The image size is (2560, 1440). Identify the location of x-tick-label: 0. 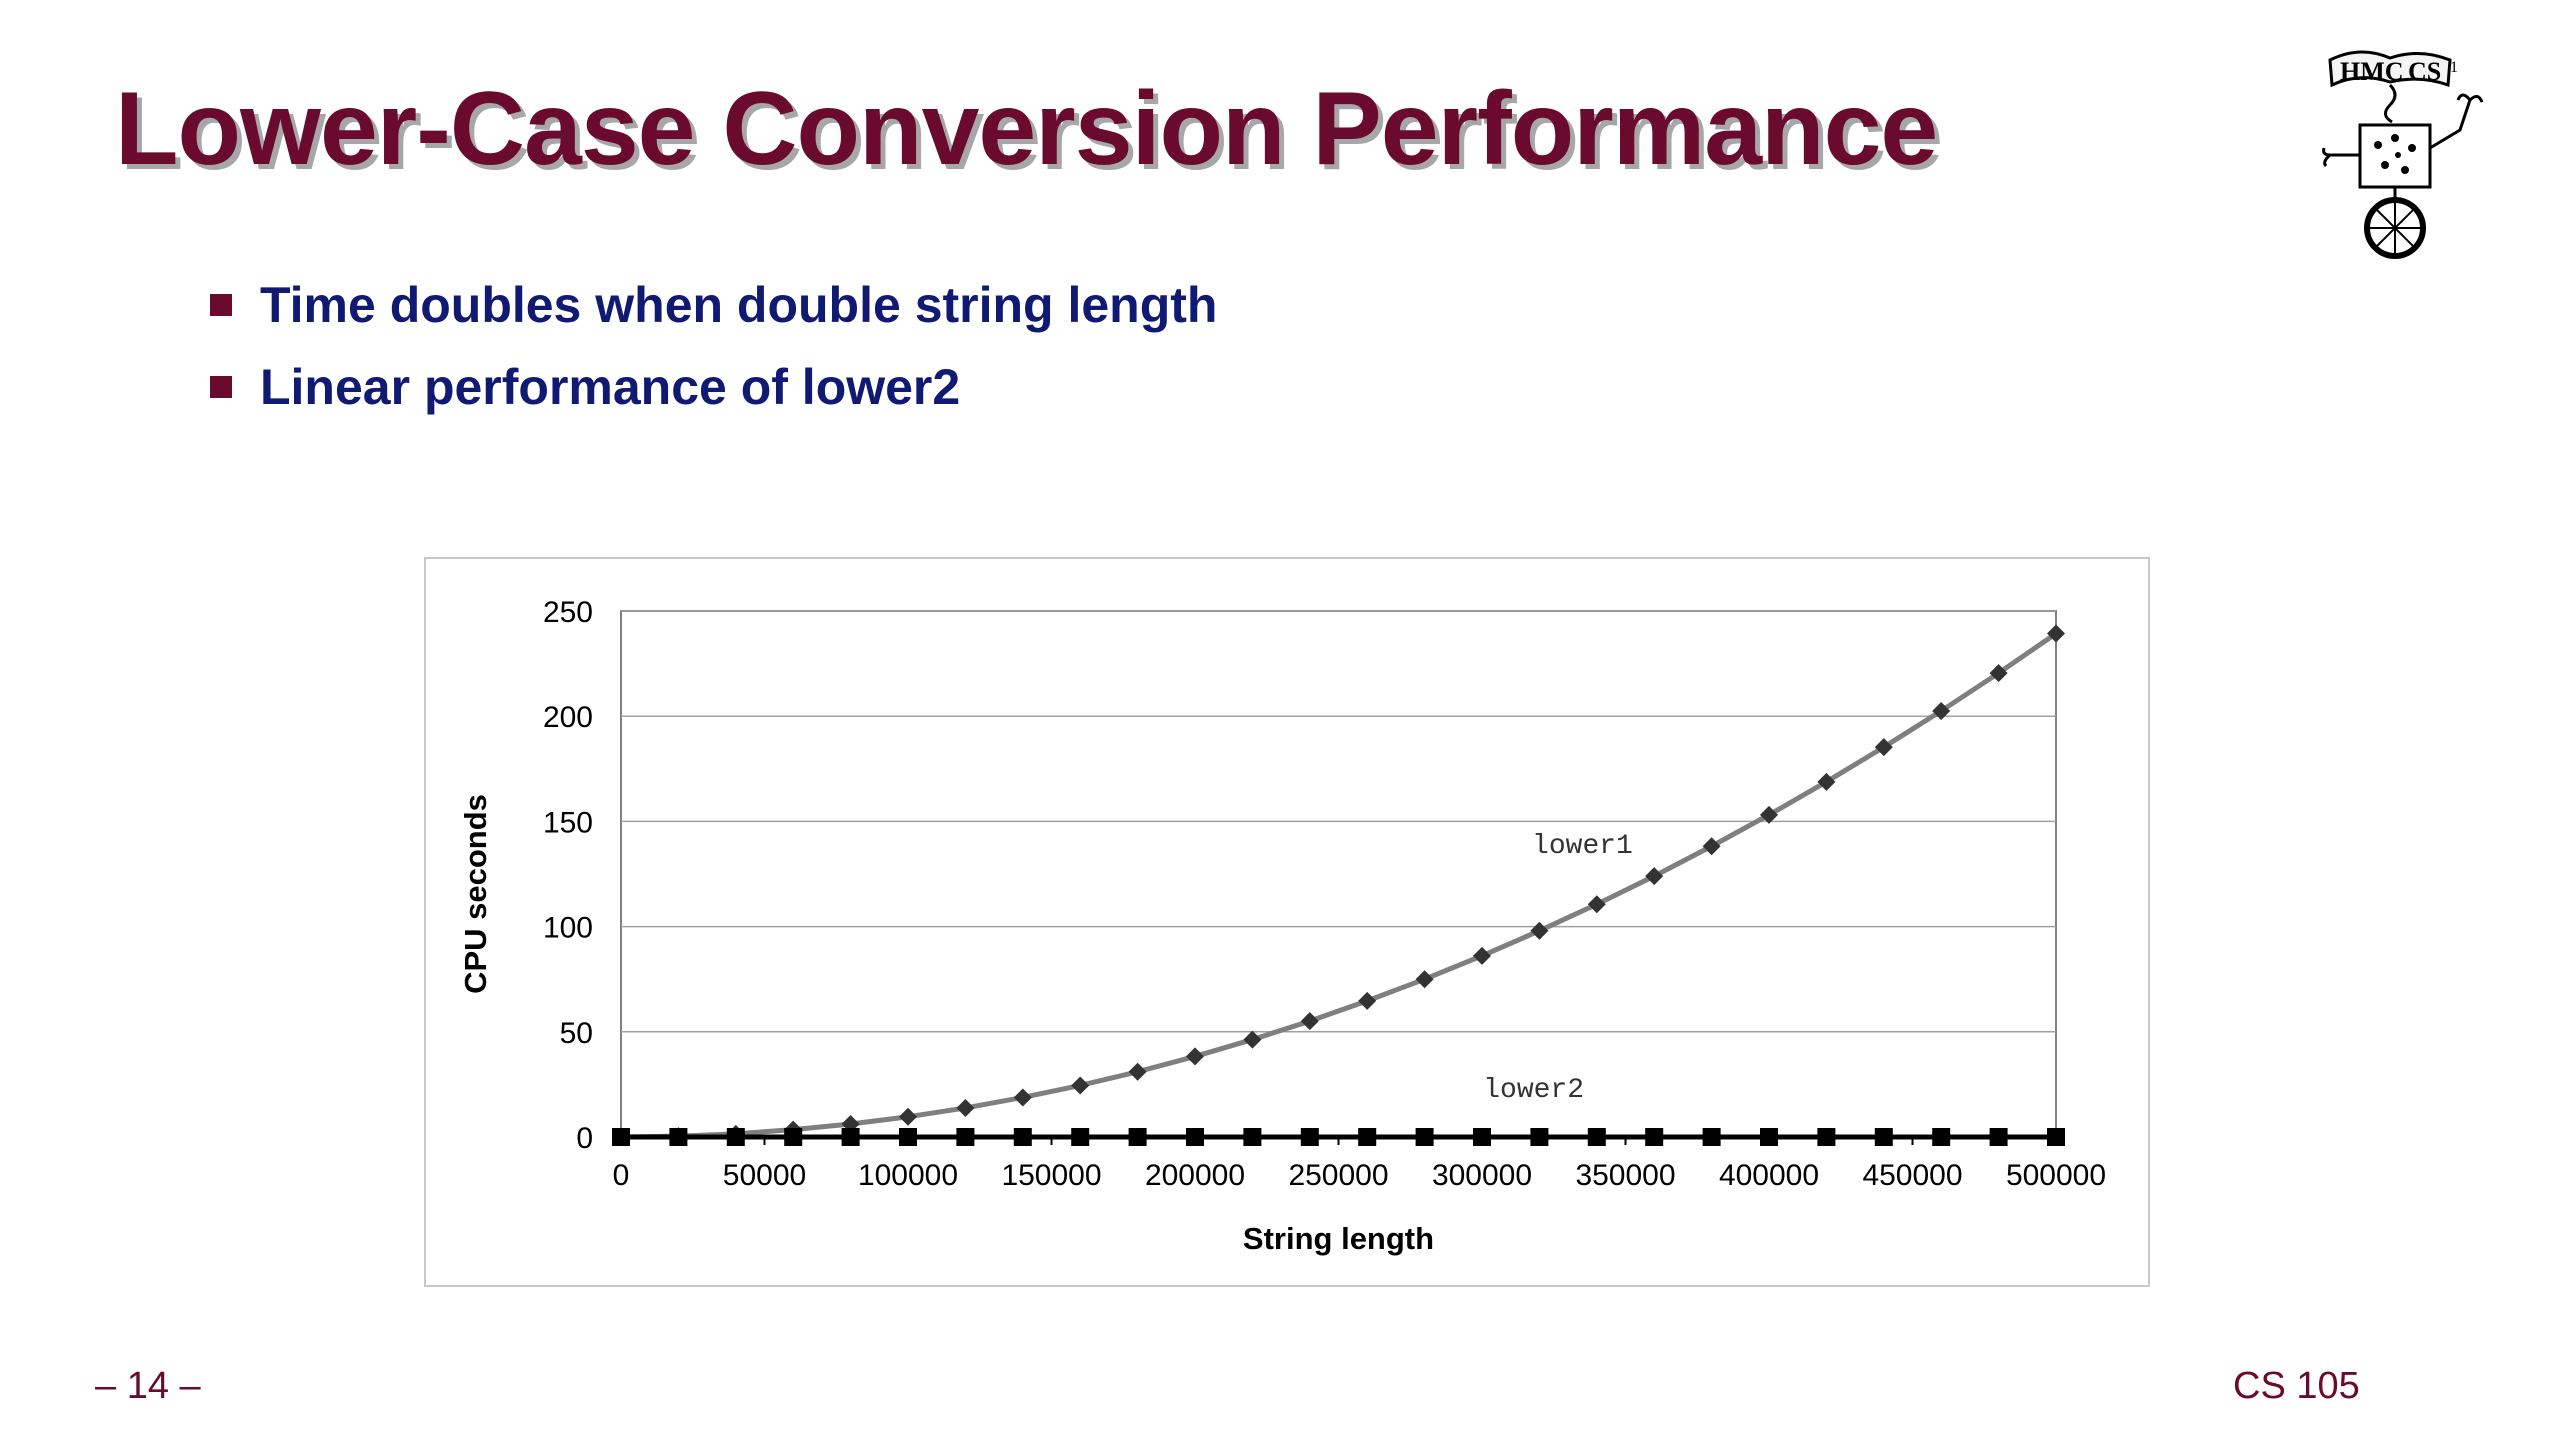
(621, 1175).